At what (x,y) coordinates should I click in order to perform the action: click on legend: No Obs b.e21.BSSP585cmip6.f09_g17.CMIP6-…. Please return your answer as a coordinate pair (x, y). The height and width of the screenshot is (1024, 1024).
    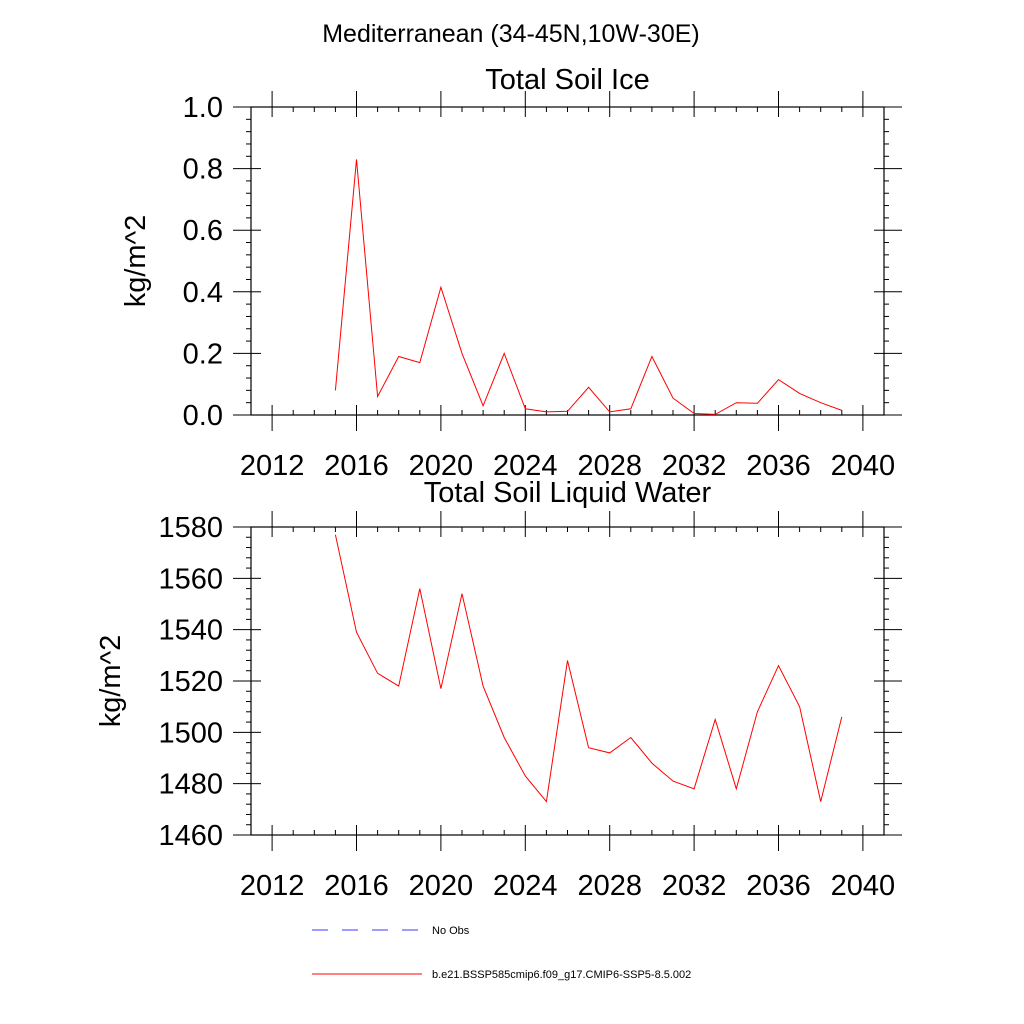
    Looking at the image, I should click on (501, 953).